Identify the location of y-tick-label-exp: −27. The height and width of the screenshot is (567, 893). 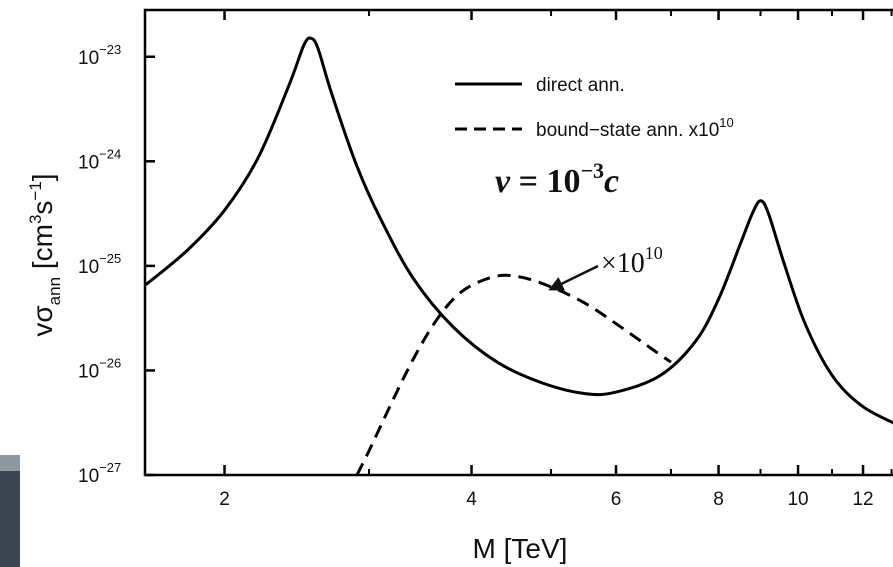
(110, 467).